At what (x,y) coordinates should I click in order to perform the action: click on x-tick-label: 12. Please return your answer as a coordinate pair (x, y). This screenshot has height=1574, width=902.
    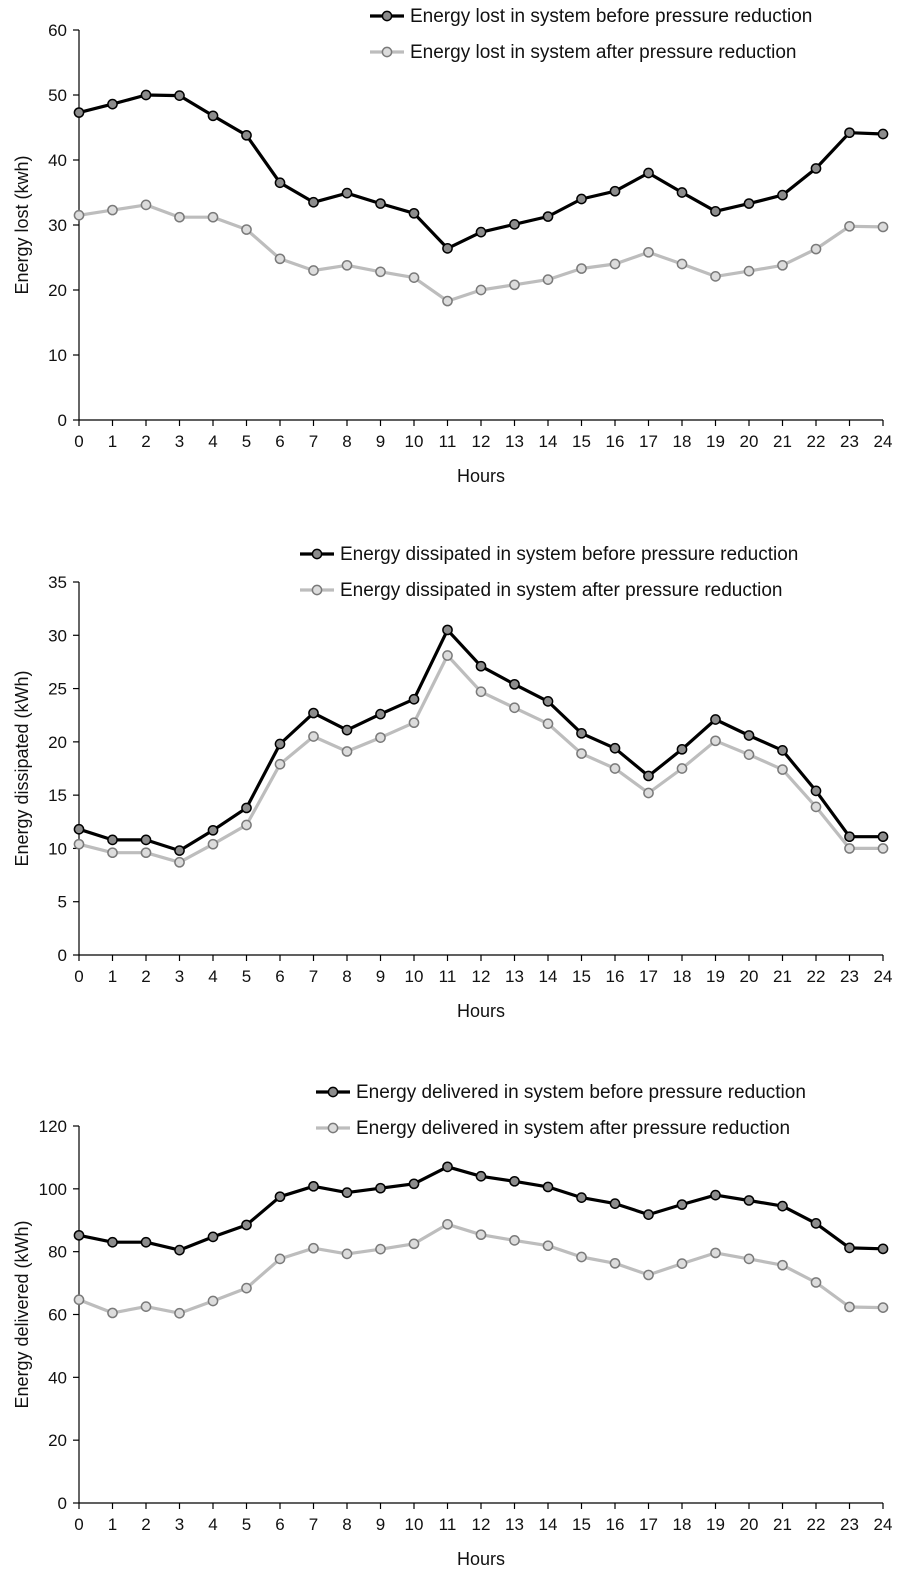
    Looking at the image, I should click on (481, 976).